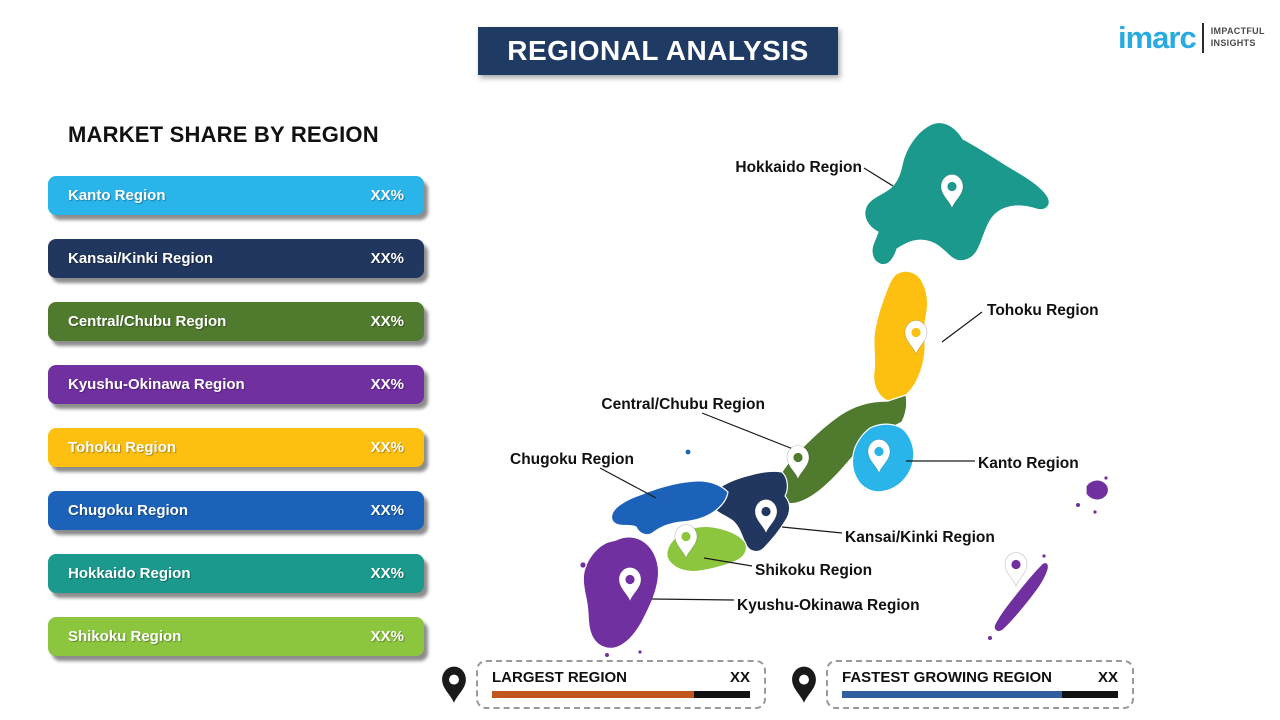 Image resolution: width=1280 pixels, height=720 pixels. Describe the element at coordinates (156, 384) in the screenshot. I see `region-label: Kyushu-Okinawa Region` at that location.